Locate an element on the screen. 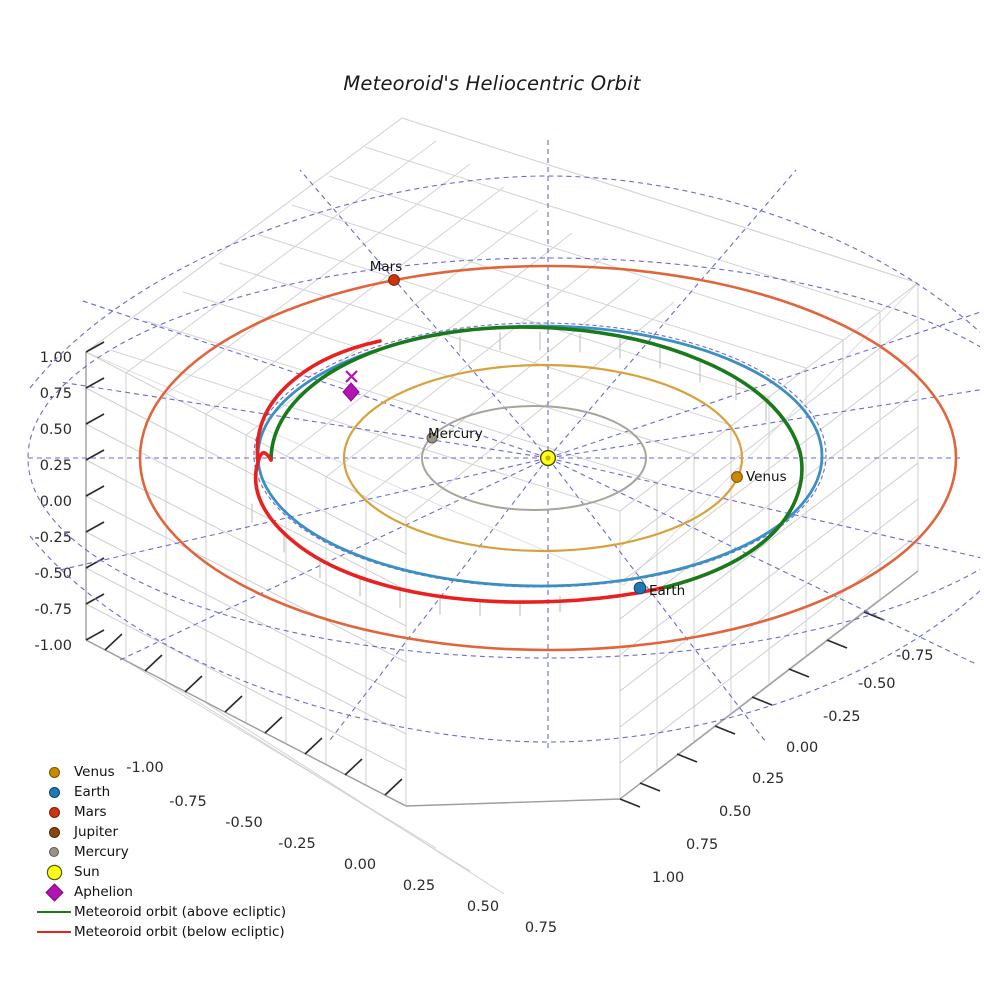 The image size is (984, 984). z-tick-2: 0.50 is located at coordinates (56, 430).